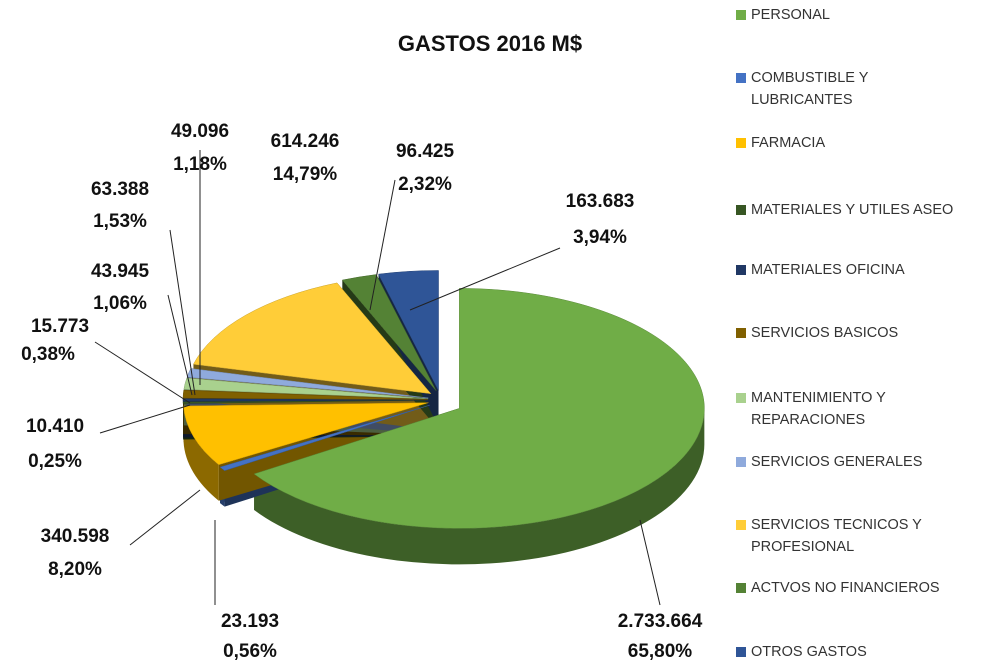 Image resolution: width=981 pixels, height=665 pixels. Describe the element at coordinates (852, 210) in the screenshot. I see `legend-label: MATERIALES Y UTILES ASEO` at that location.